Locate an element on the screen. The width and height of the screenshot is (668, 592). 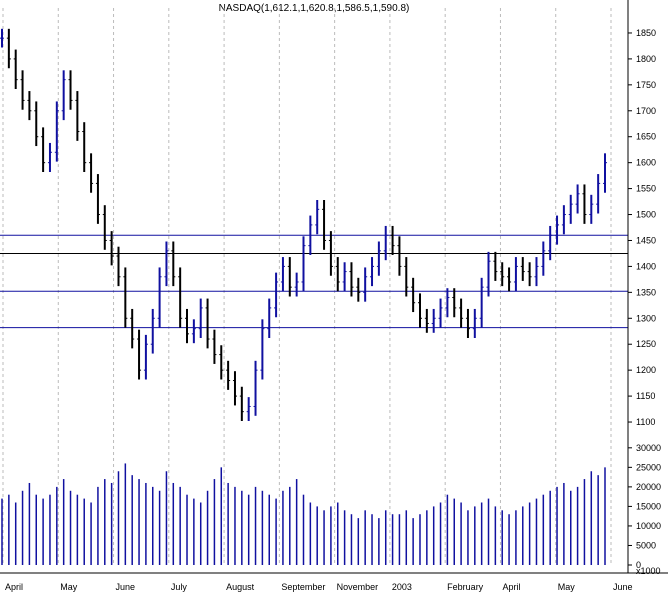
price-tick-label: 1450 is located at coordinates (646, 240).